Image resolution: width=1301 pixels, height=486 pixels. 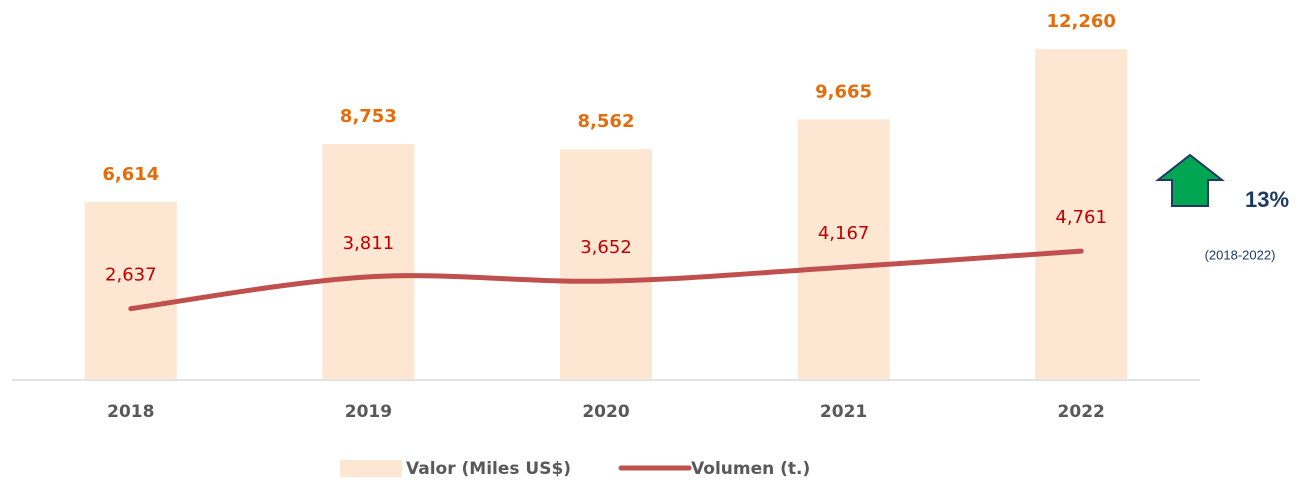 What do you see at coordinates (488, 469) in the screenshot?
I see `legend-label: Valor (Miles US$)` at bounding box center [488, 469].